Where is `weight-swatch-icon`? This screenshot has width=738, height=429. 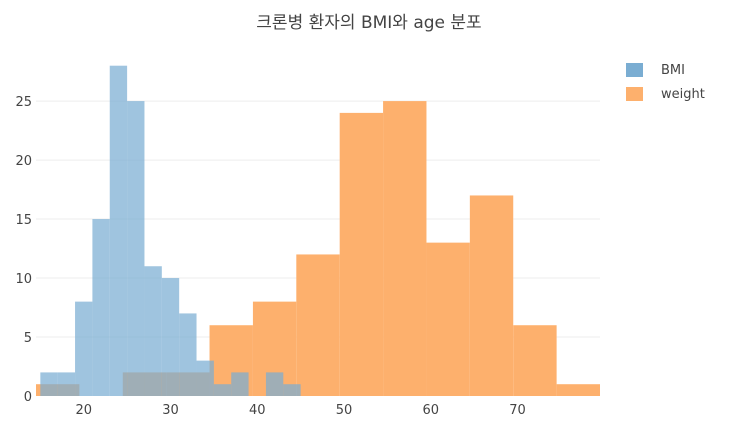 weight-swatch-icon is located at coordinates (634, 94).